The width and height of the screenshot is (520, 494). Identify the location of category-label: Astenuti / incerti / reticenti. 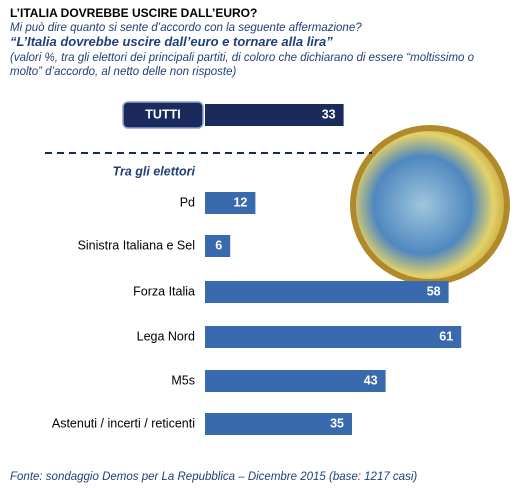
(123, 423).